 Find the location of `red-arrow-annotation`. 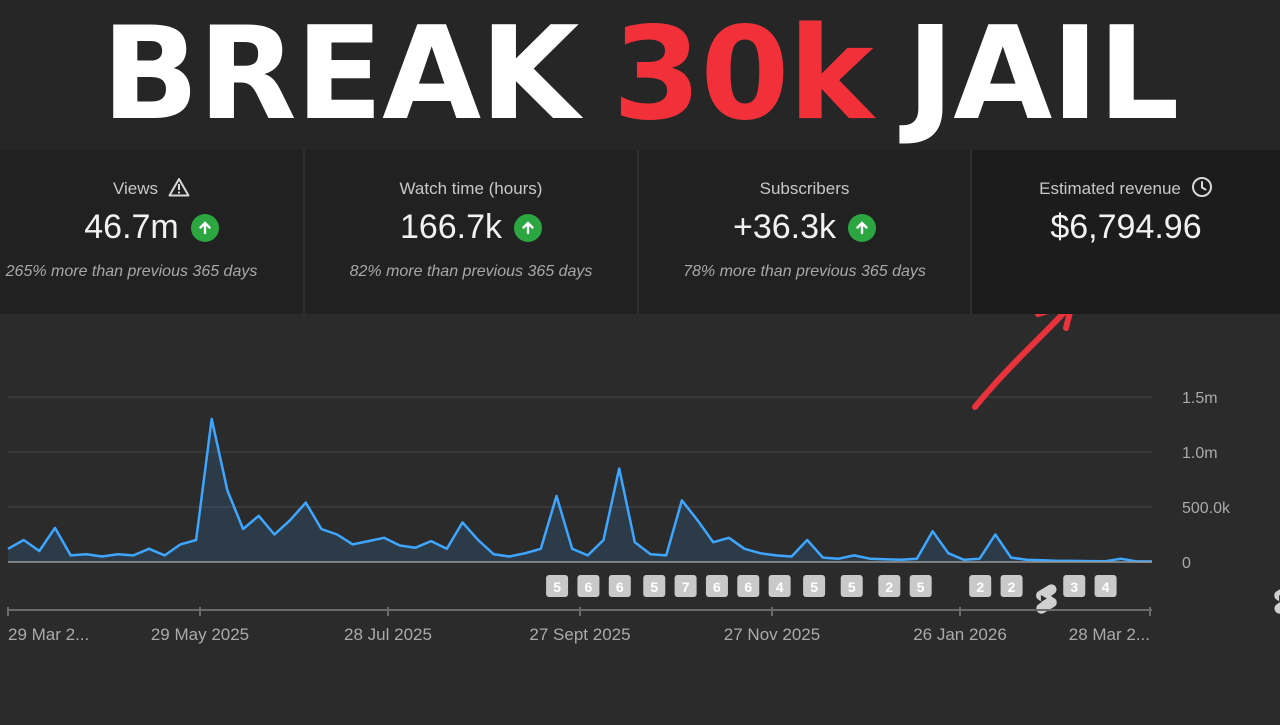

red-arrow-annotation is located at coordinates (1023, 355).